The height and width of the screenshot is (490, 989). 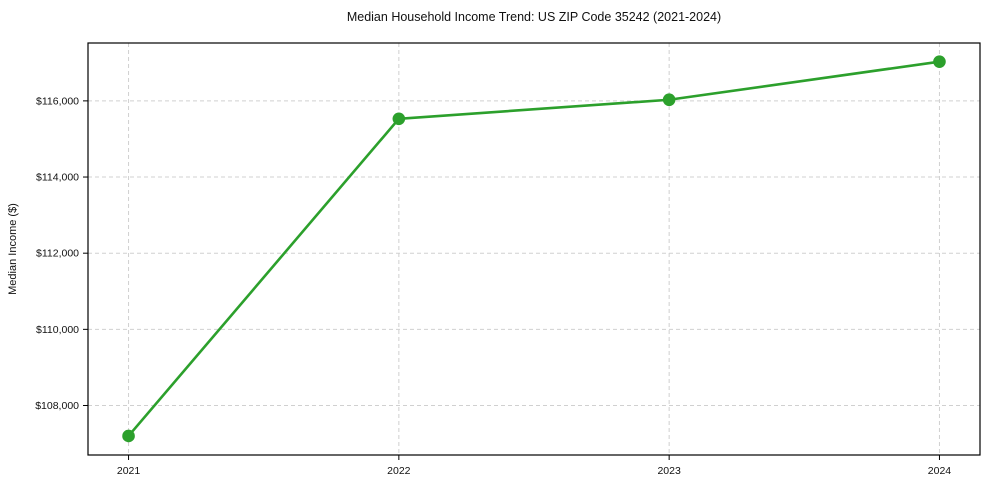 I want to click on data-point-2023, so click(x=669, y=100).